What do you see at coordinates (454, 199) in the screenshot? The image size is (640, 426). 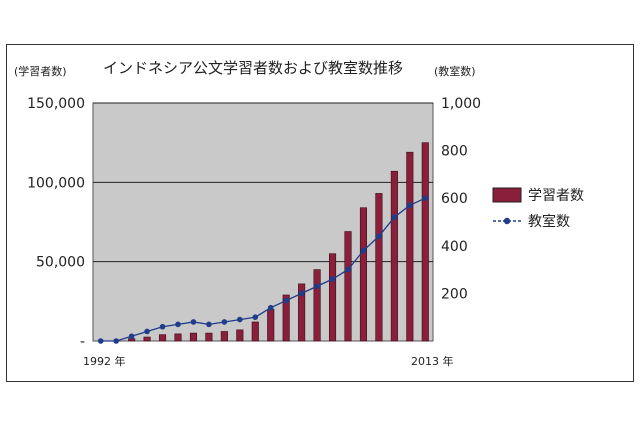 I see `right-tick-label: 600` at bounding box center [454, 199].